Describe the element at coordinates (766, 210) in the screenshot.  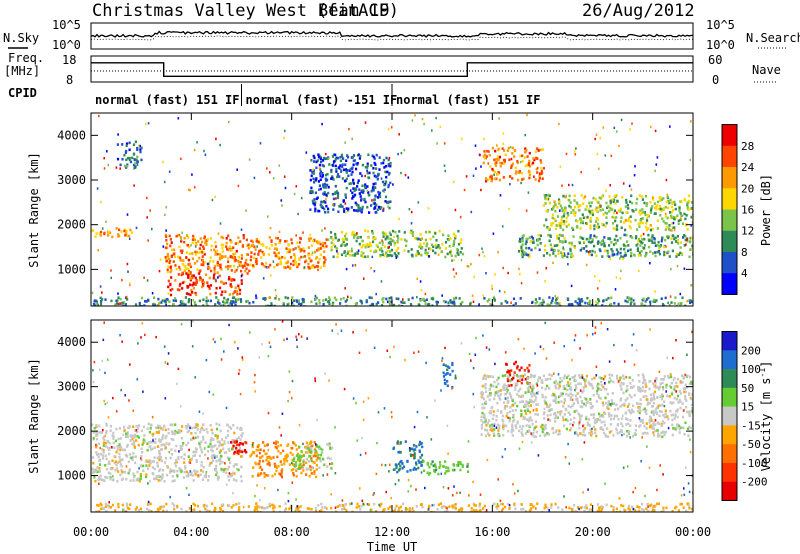
I see `power-colorbar-label: Power [dB]` at that location.